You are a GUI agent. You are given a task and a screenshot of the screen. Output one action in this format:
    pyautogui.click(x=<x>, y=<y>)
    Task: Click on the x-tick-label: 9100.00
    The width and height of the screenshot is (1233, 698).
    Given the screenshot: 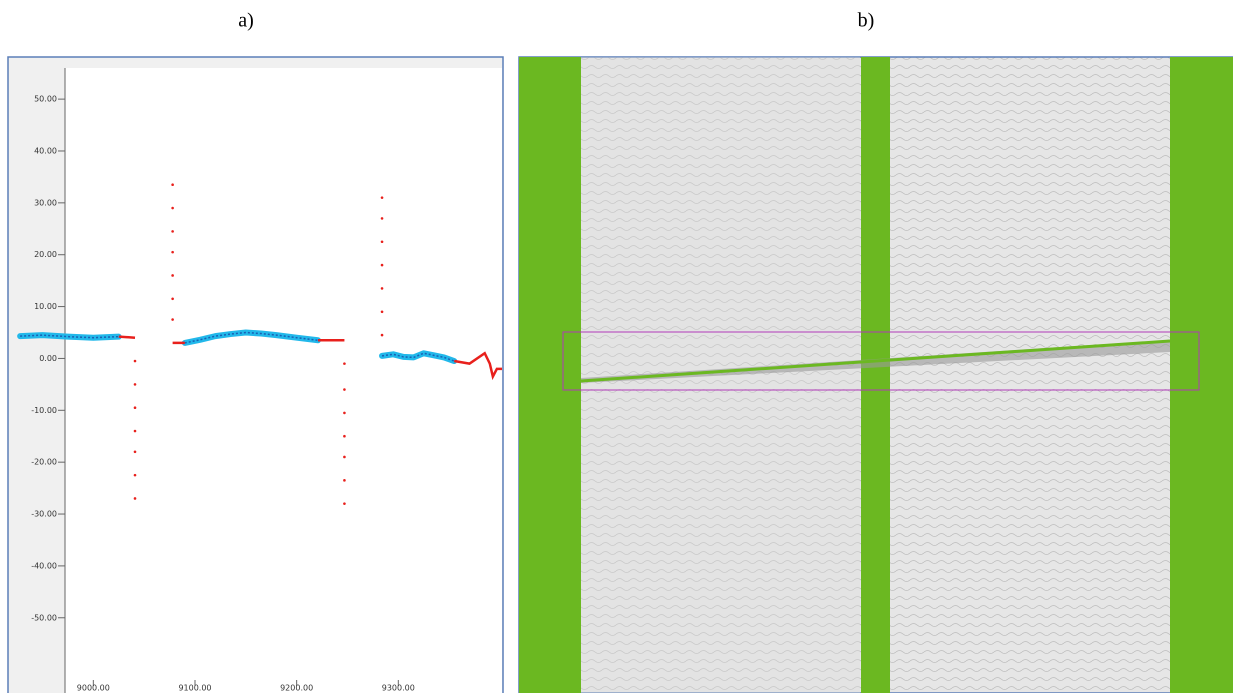 What is the action you would take?
    pyautogui.click(x=194, y=688)
    